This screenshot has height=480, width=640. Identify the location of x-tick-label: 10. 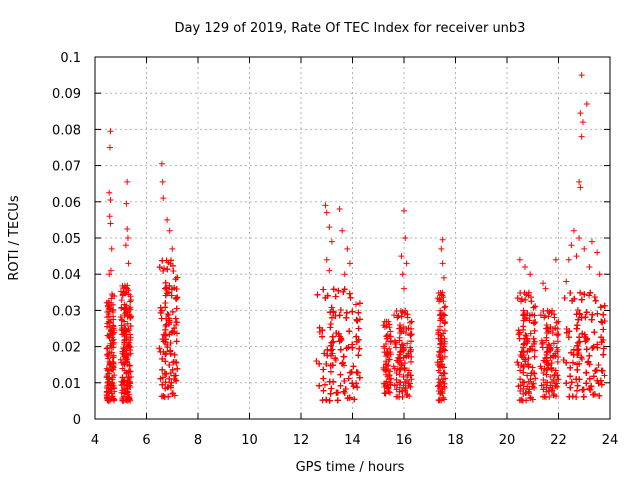
(249, 440).